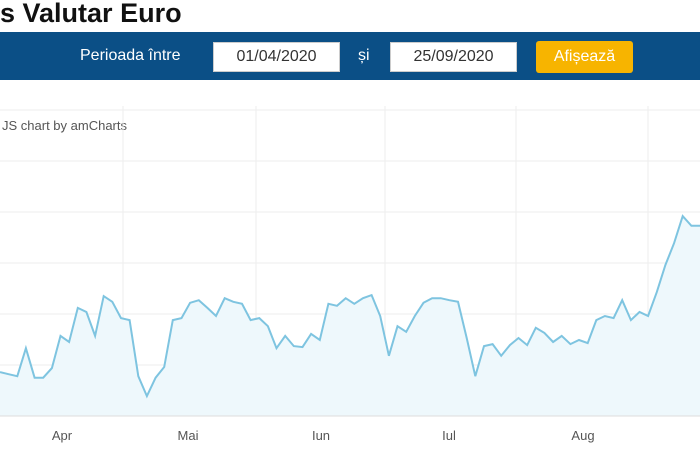 This screenshot has width=700, height=453. I want to click on x-tick-label: Aug, so click(582, 435).